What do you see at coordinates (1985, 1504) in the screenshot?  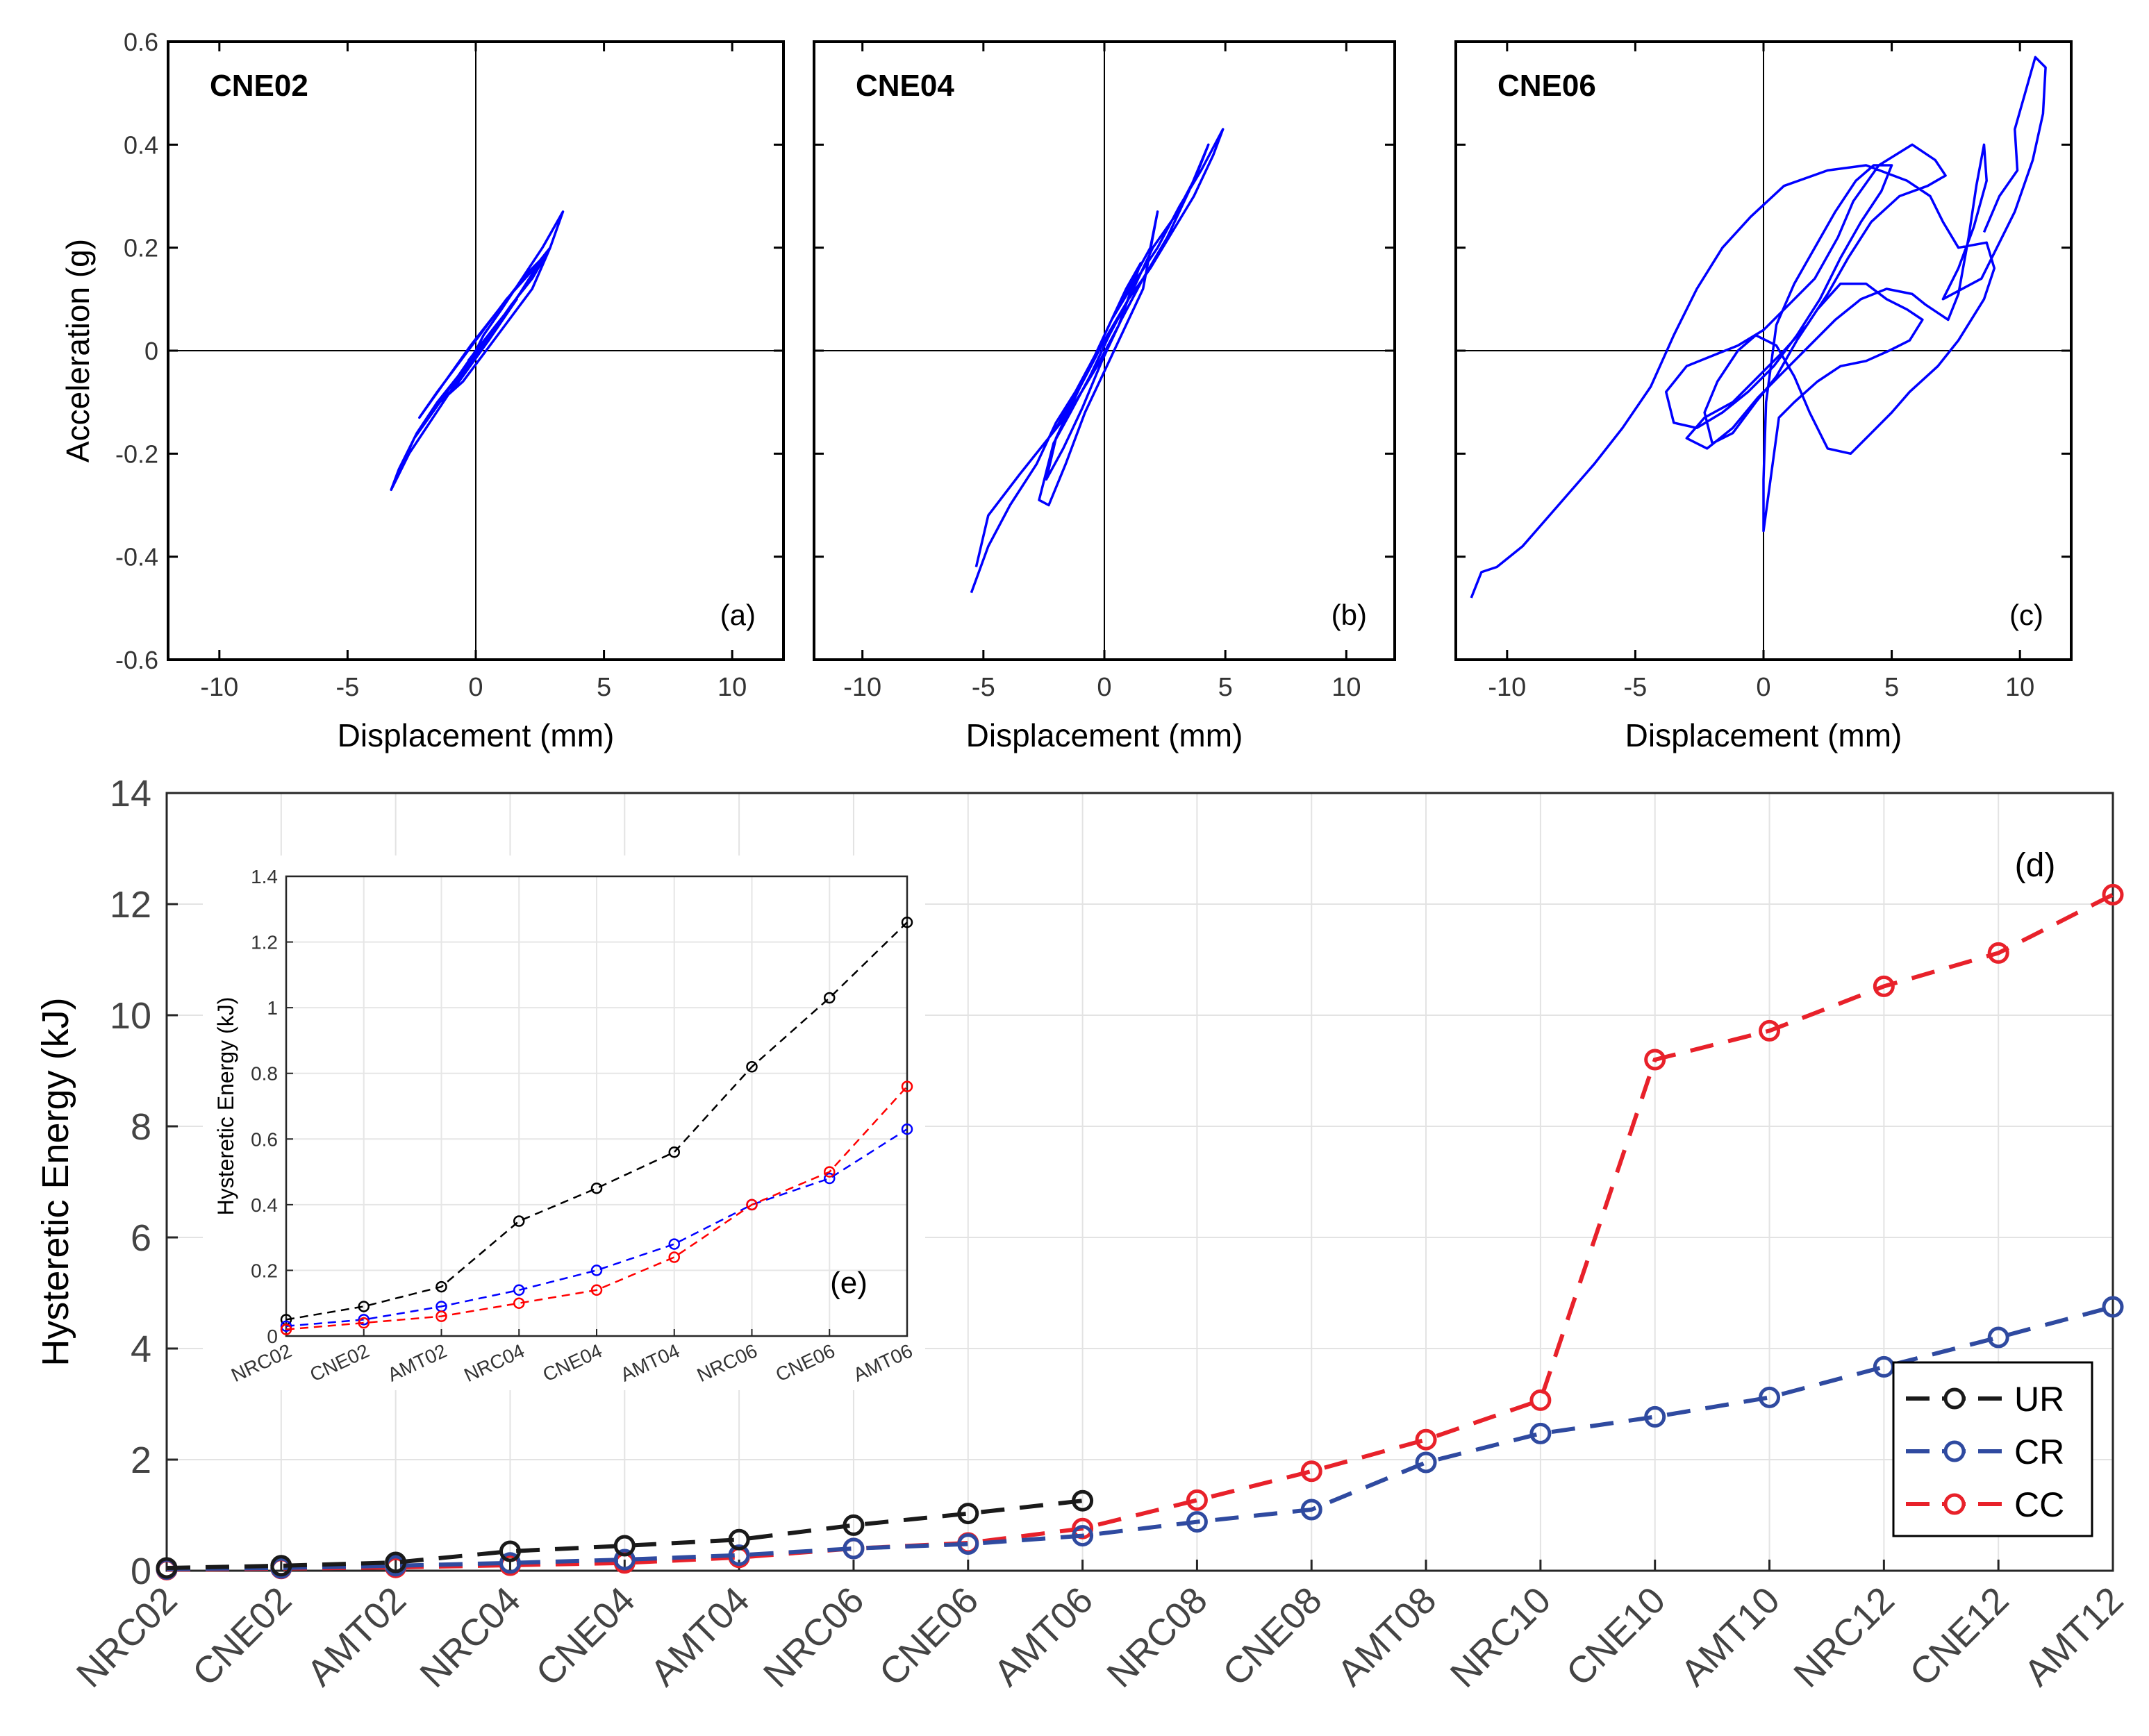 I see `legend-item-CC: CC` at bounding box center [1985, 1504].